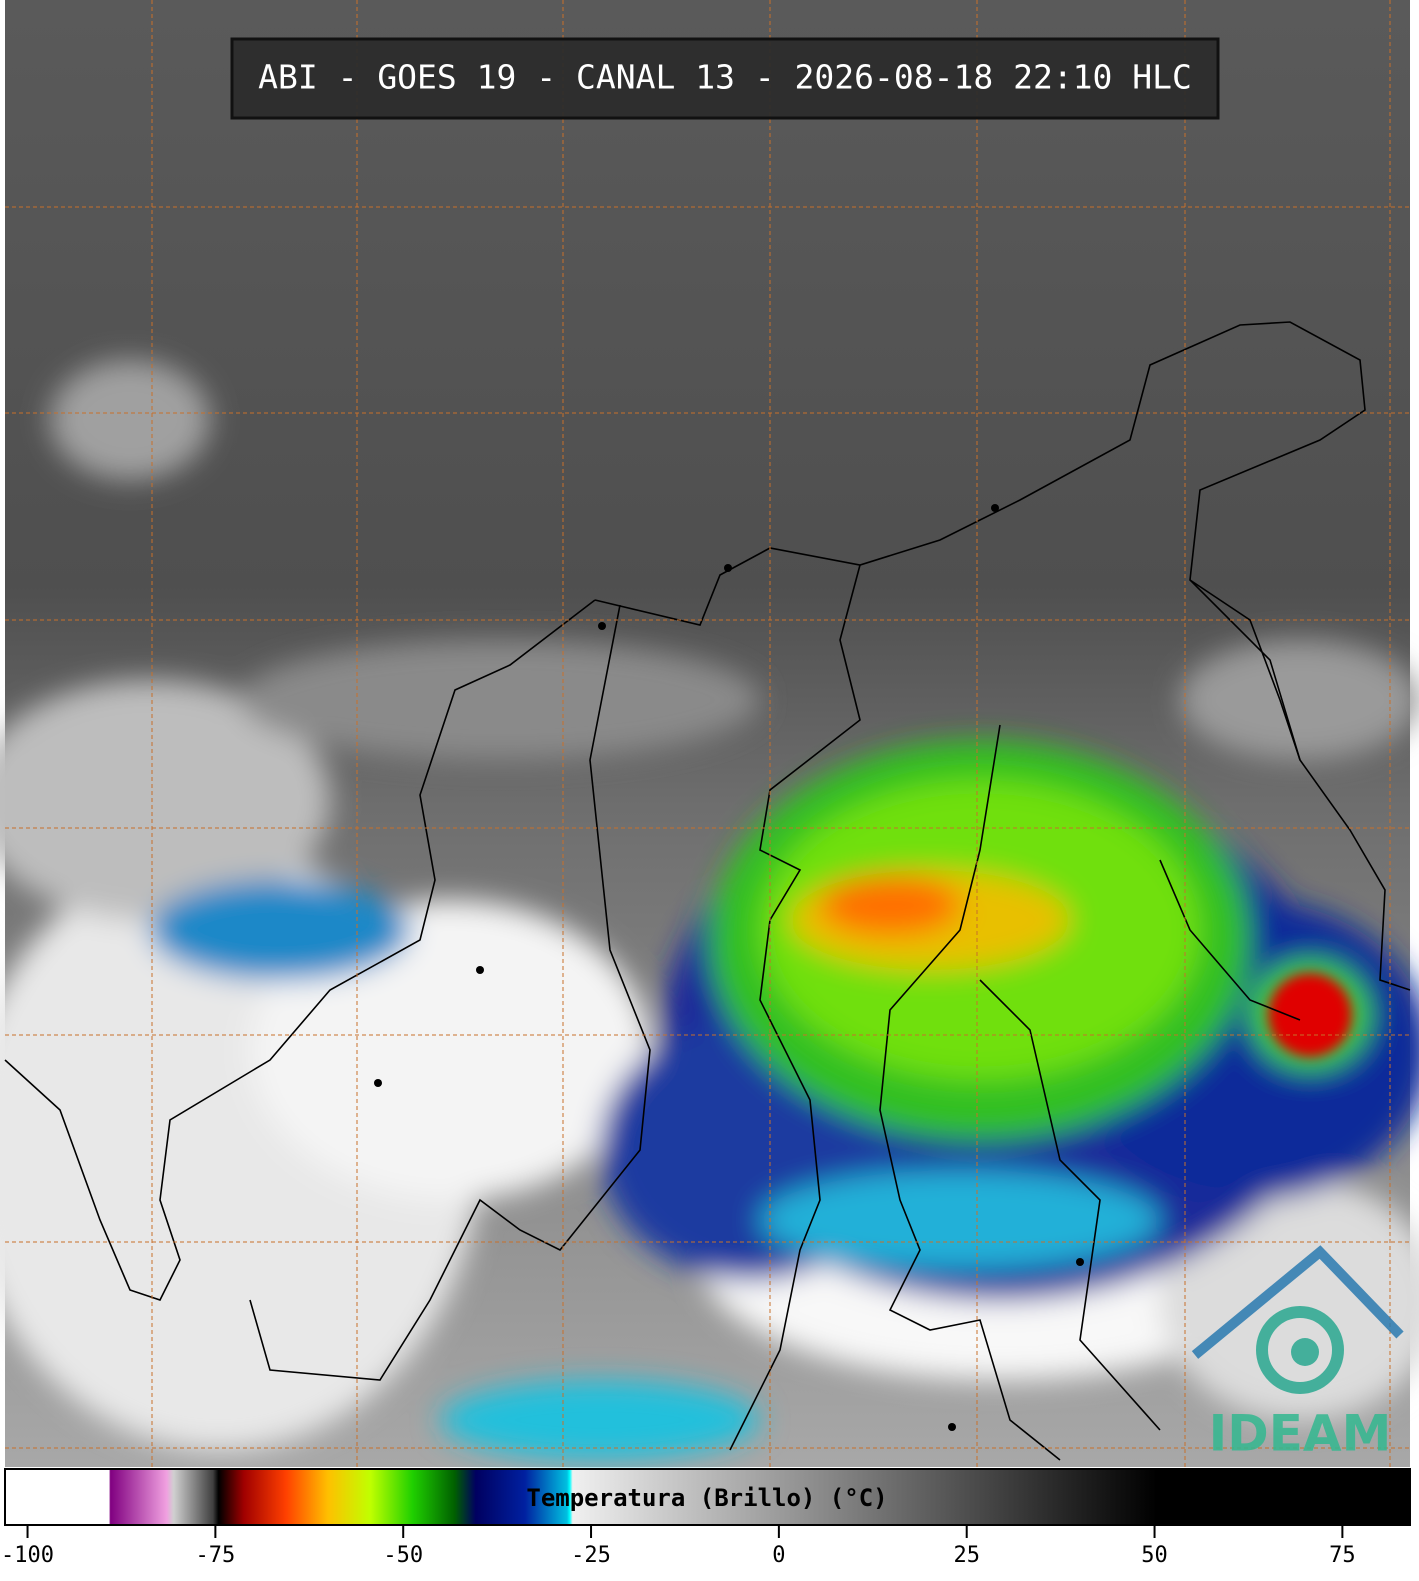 The image size is (1419, 1581). I want to click on tick-label: 75, so click(1342, 1555).